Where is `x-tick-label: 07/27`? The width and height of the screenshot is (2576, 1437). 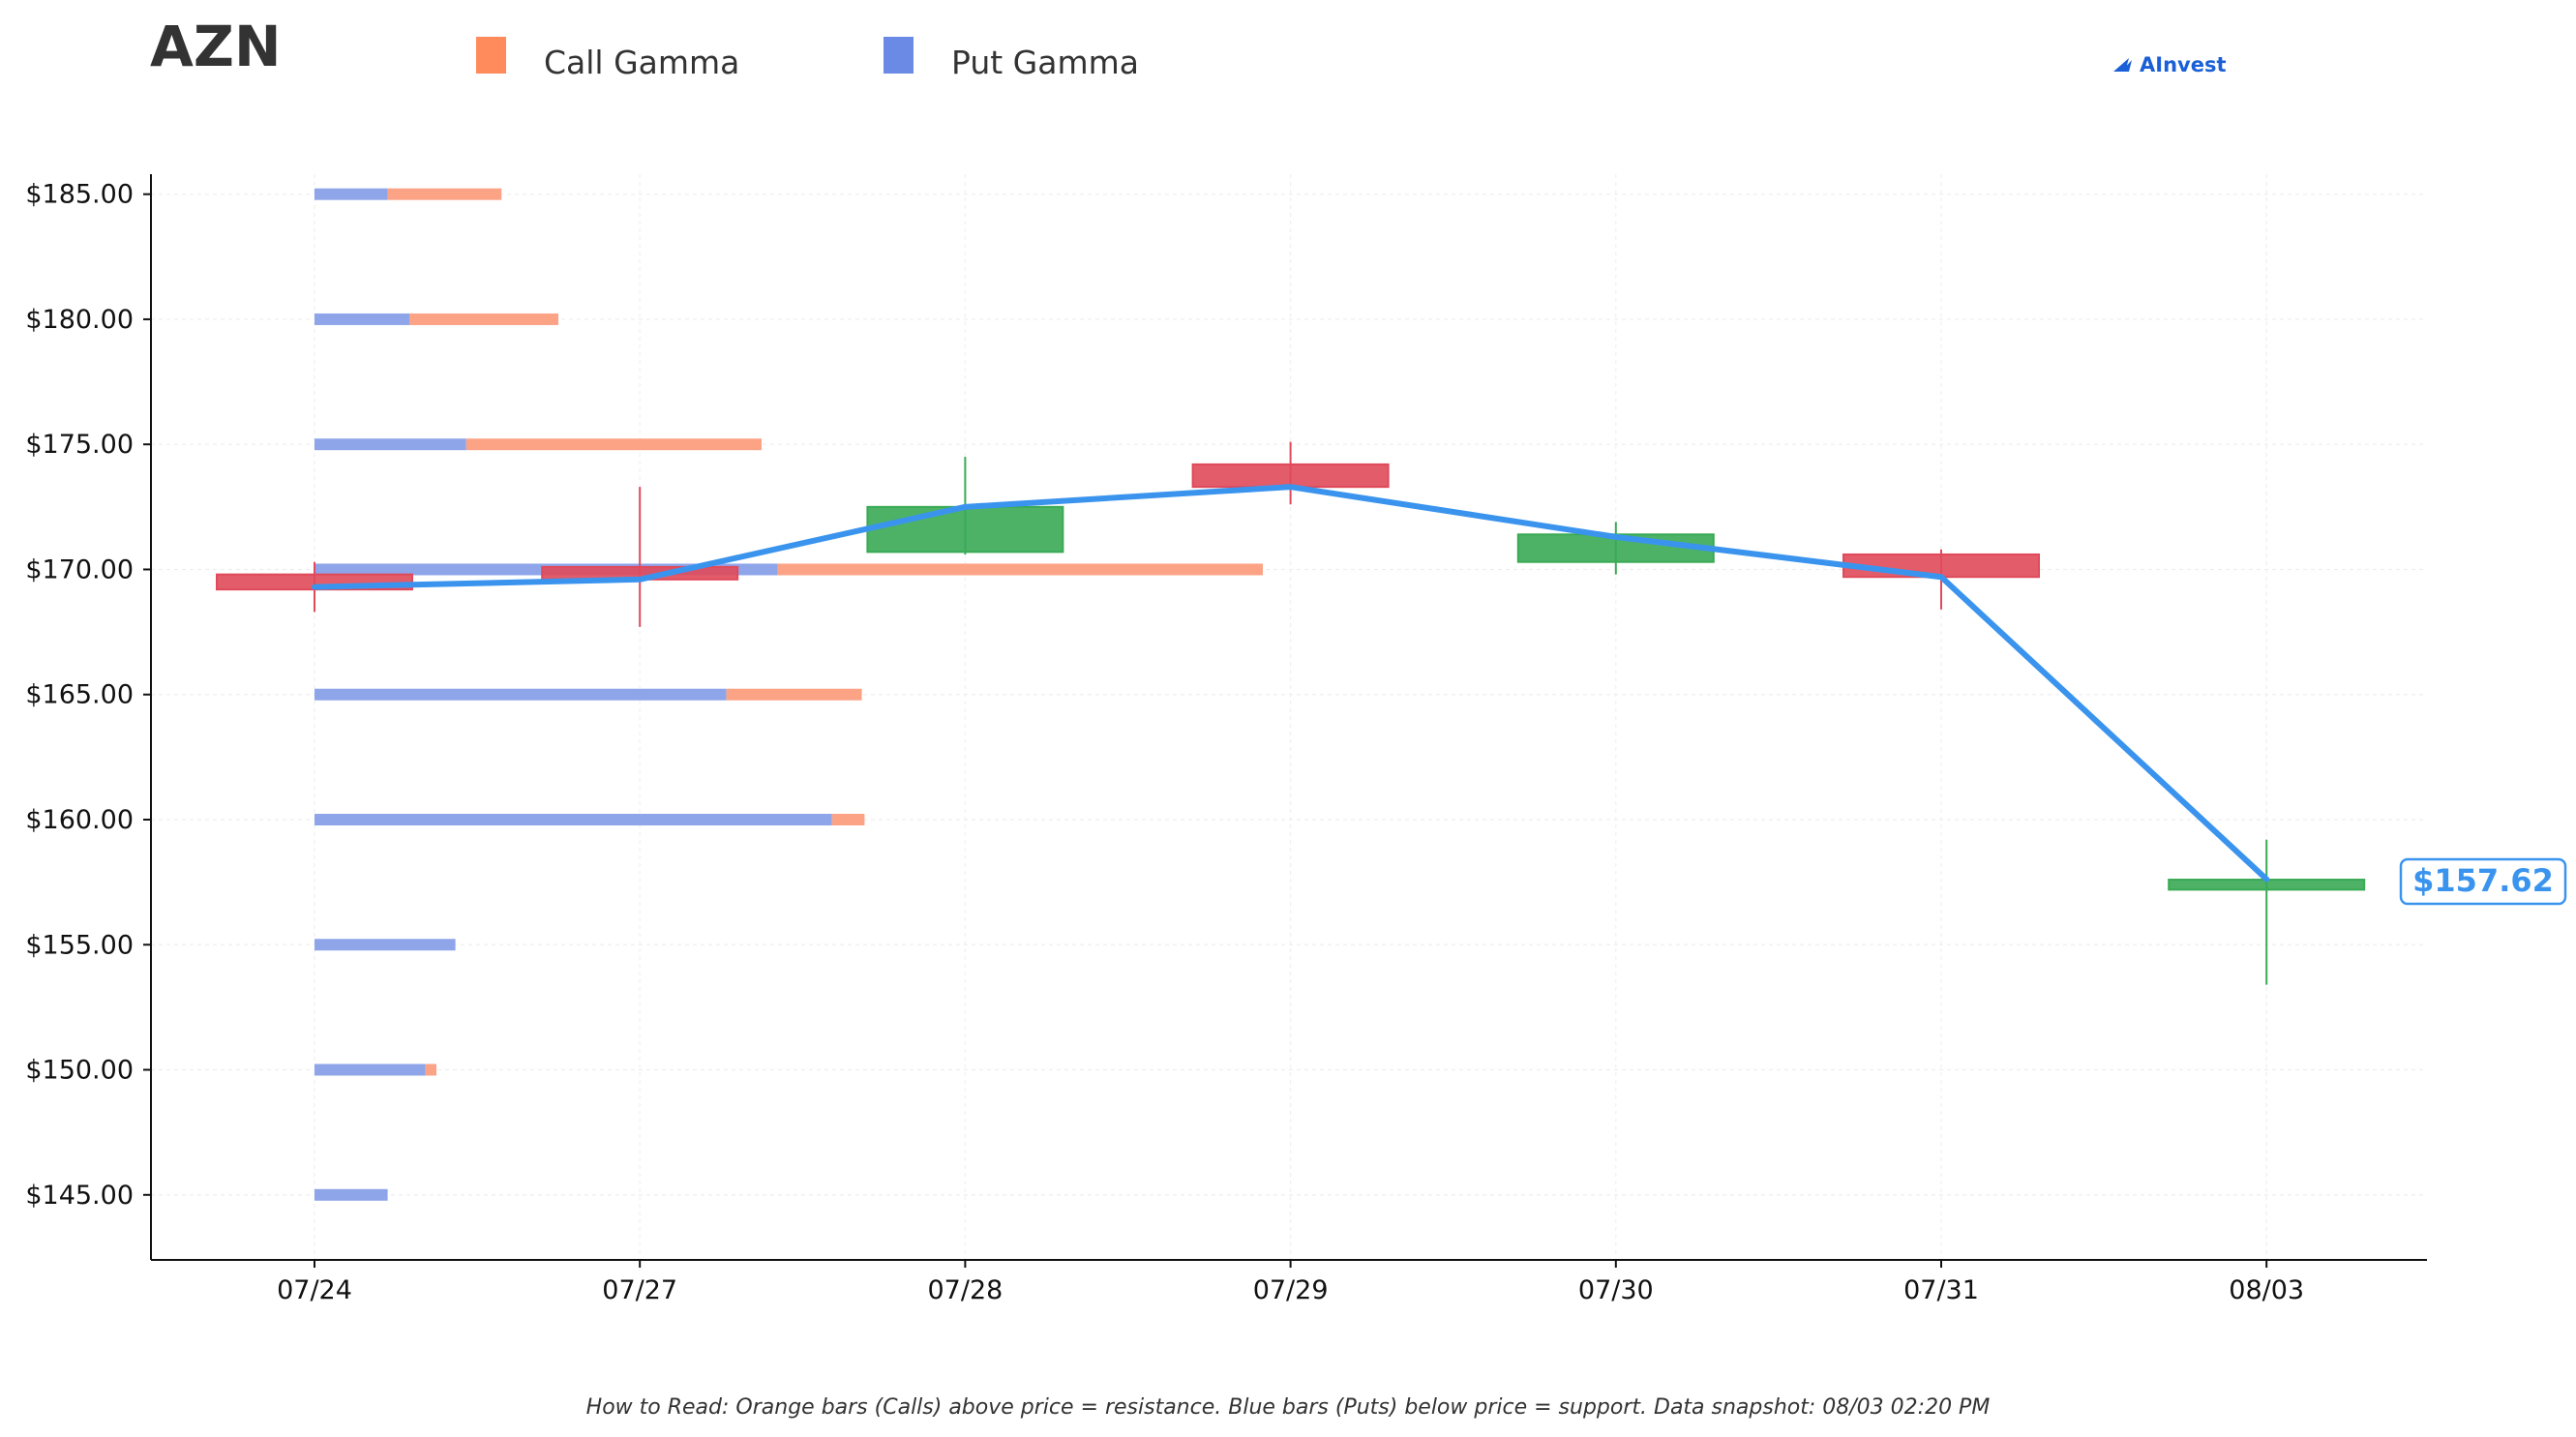 x-tick-label: 07/27 is located at coordinates (639, 1290).